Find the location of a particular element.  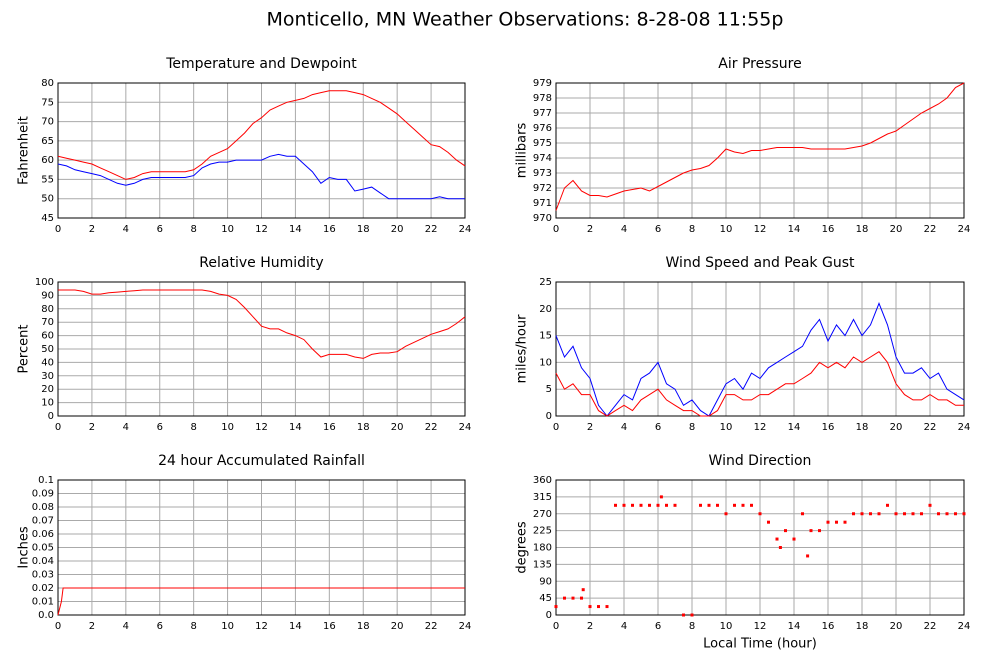

y-tick-label: 30 is located at coordinates (47, 376).